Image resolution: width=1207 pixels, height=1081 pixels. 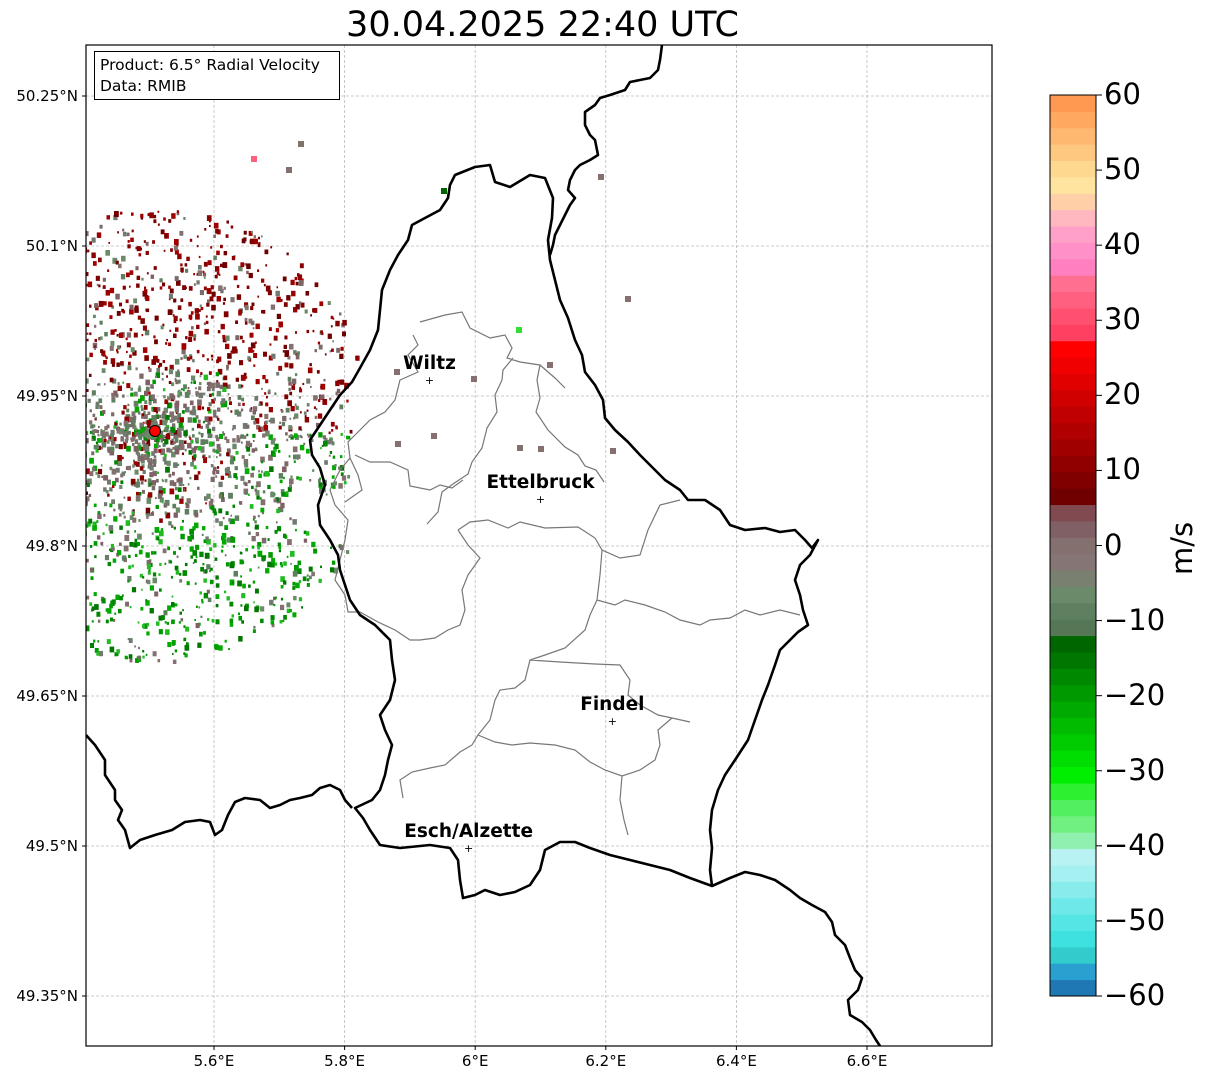 What do you see at coordinates (1135, 844) in the screenshot?
I see `colorbar-tick-label: −40` at bounding box center [1135, 844].